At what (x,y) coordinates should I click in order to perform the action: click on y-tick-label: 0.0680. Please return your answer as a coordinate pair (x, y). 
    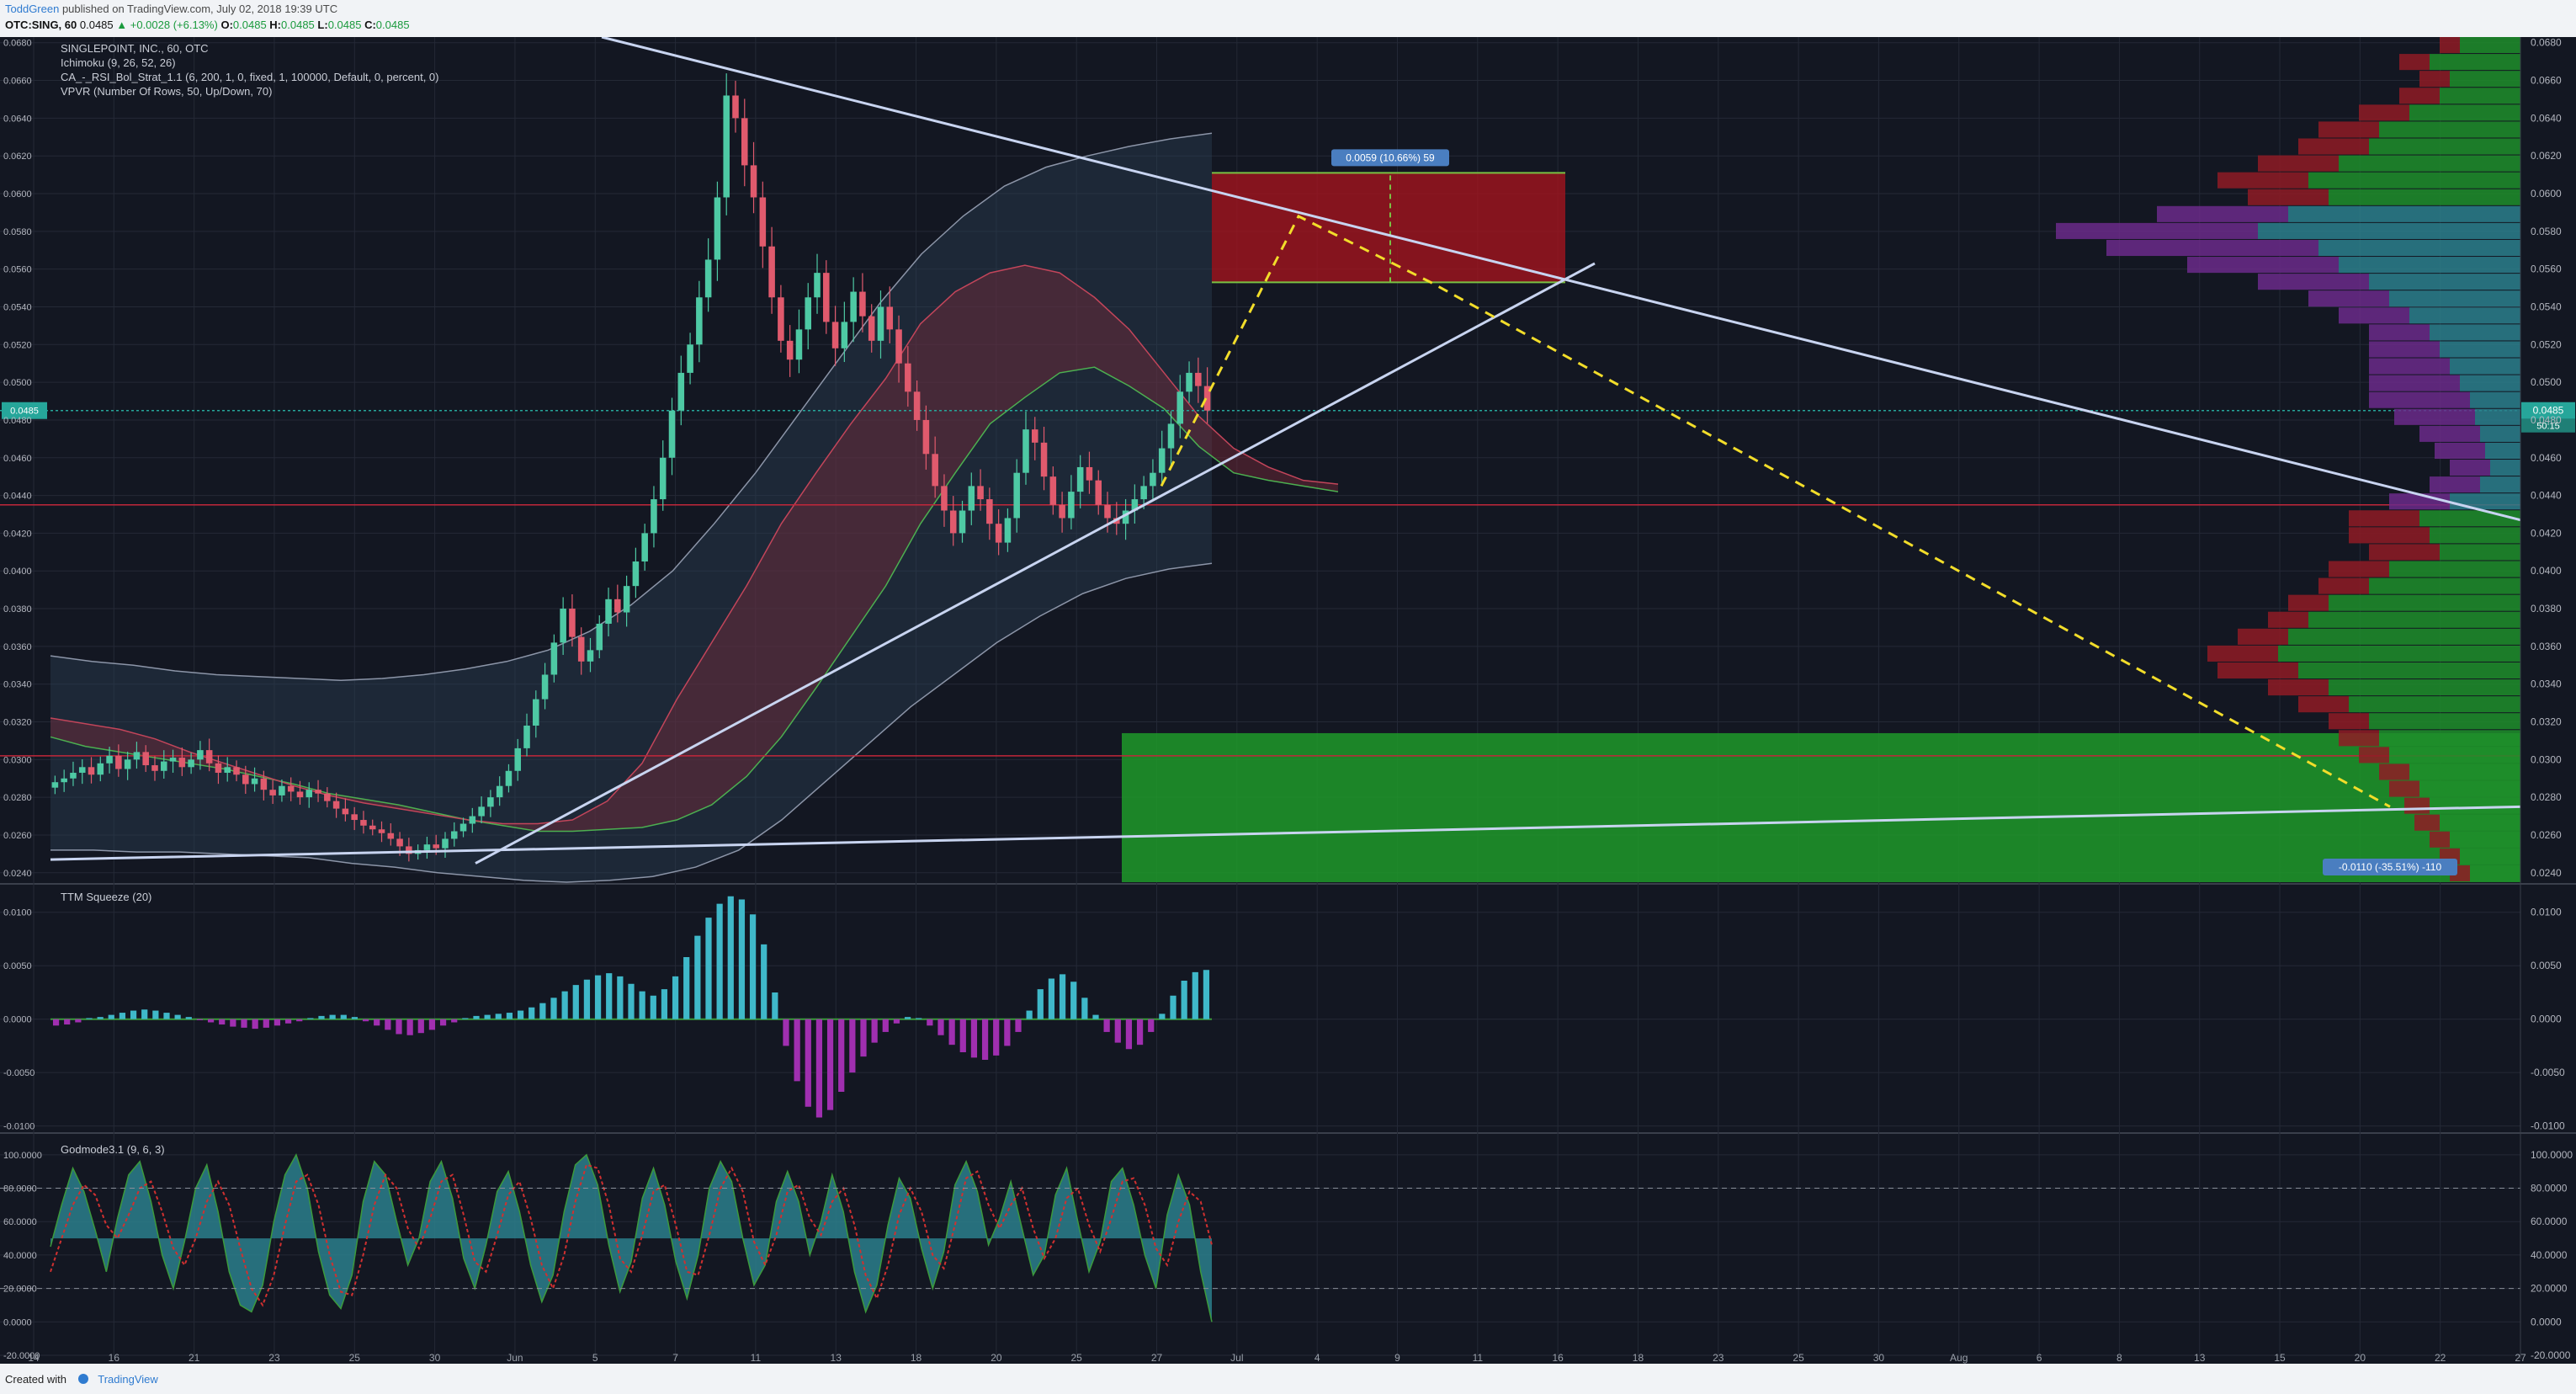
    Looking at the image, I should click on (2546, 43).